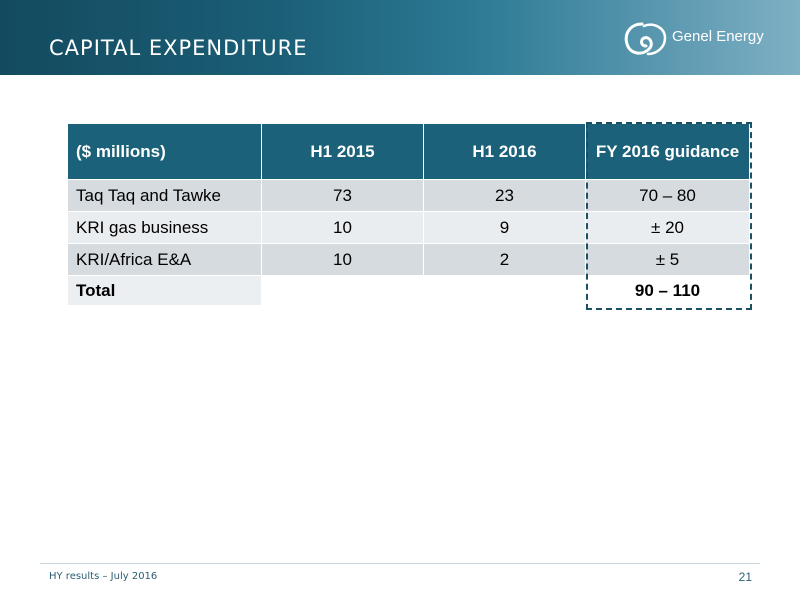 Image resolution: width=800 pixels, height=600 pixels. I want to click on table-cell: 2, so click(505, 260).